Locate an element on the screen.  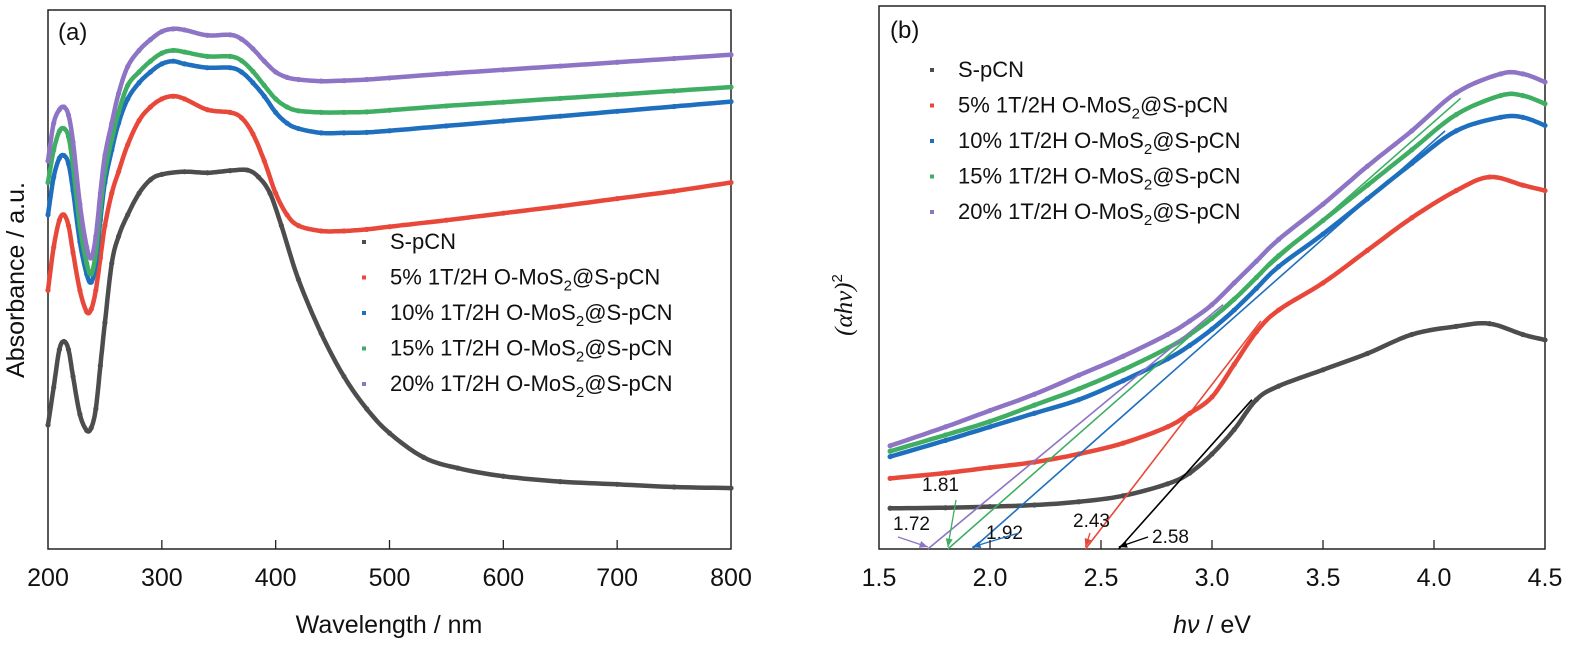
legend-label-main: 15% 1T/2H O-MoS is located at coordinates (1051, 176).